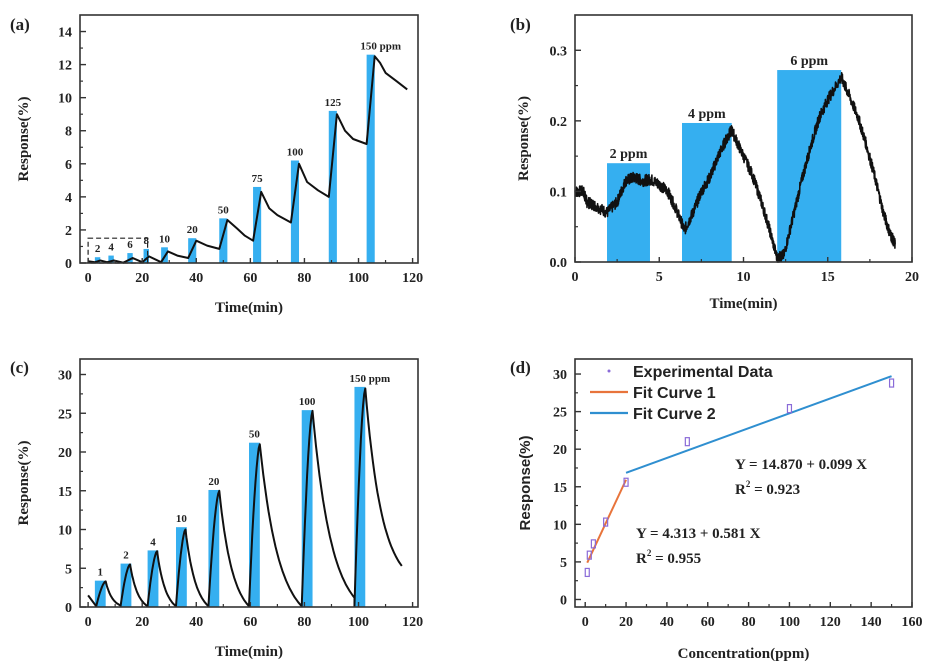  I want to click on y-tick-label: 5, so click(563, 563).